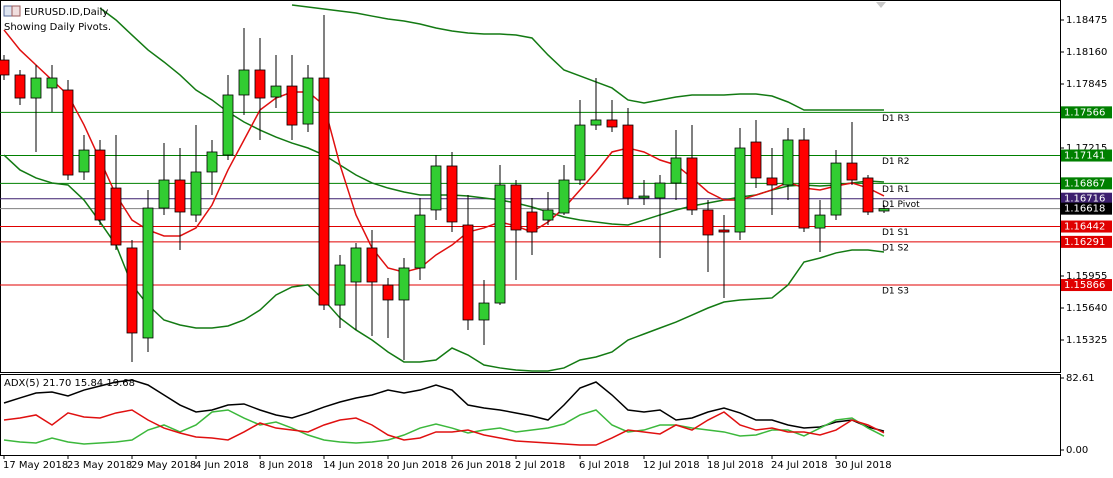 The width and height of the screenshot is (1113, 478). What do you see at coordinates (417, 465) in the screenshot?
I see `x-tick-label: 20 Jun 2018` at bounding box center [417, 465].